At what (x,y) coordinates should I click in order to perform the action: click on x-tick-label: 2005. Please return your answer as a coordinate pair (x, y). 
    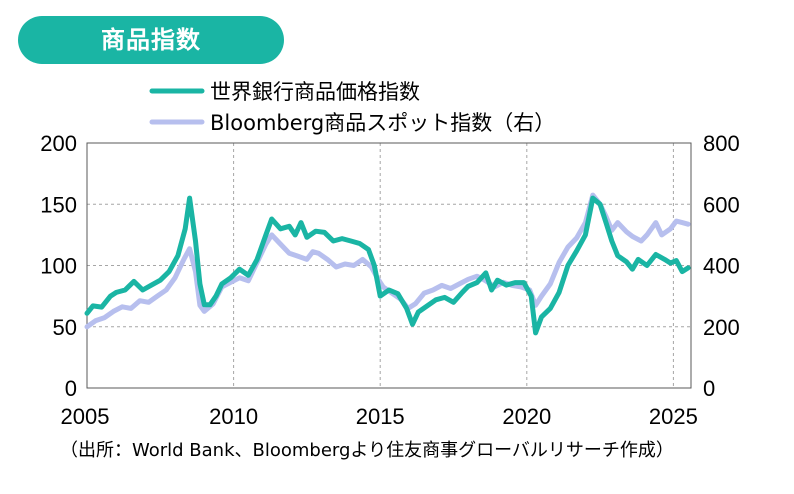
    Looking at the image, I should click on (85, 416).